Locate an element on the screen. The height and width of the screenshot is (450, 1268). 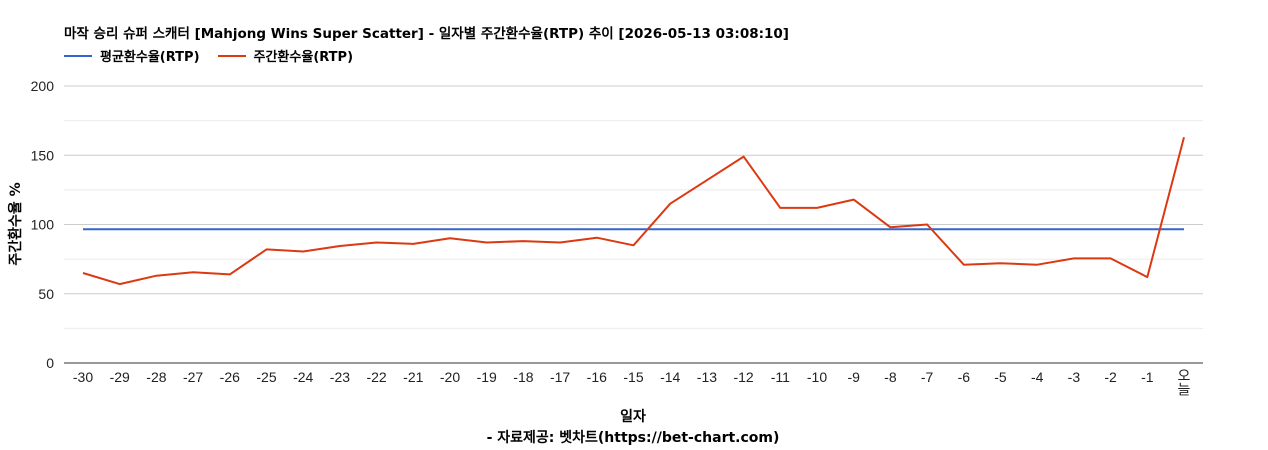
x-tick-label: -11 is located at coordinates (780, 377).